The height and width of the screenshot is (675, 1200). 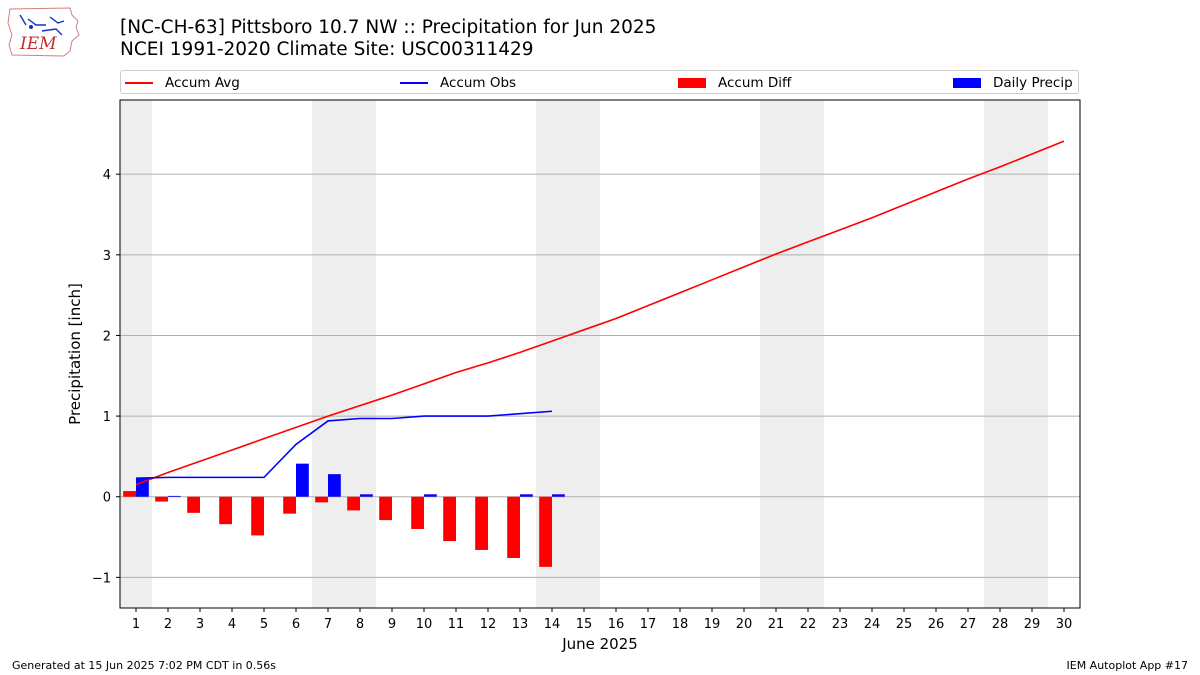 What do you see at coordinates (1033, 83) in the screenshot?
I see `legend-label-daily-precip: Daily Precip` at bounding box center [1033, 83].